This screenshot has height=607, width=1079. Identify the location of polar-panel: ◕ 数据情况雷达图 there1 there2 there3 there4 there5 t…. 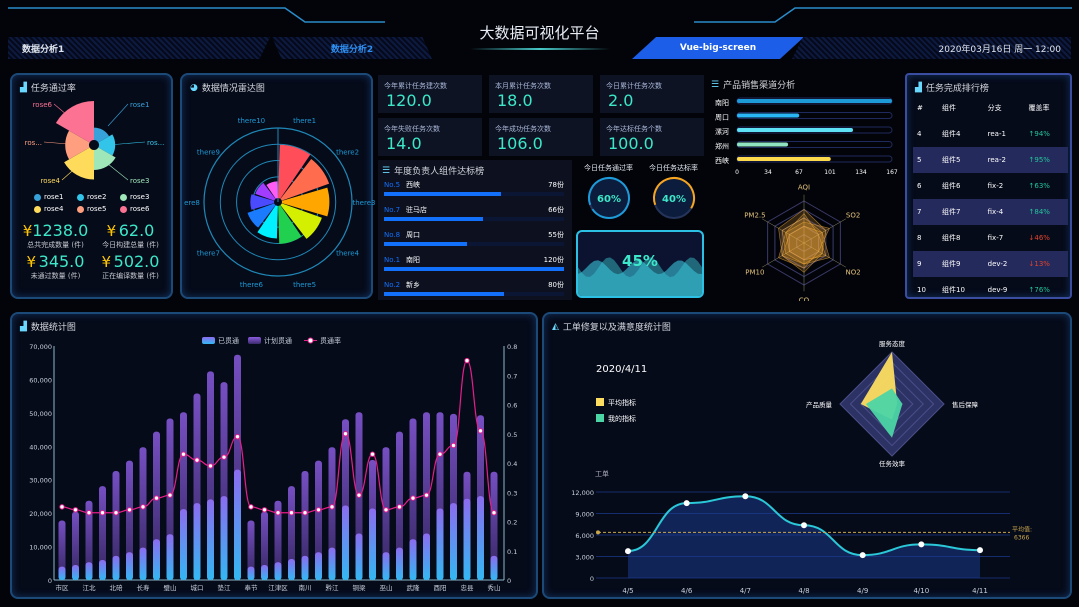
(277, 186).